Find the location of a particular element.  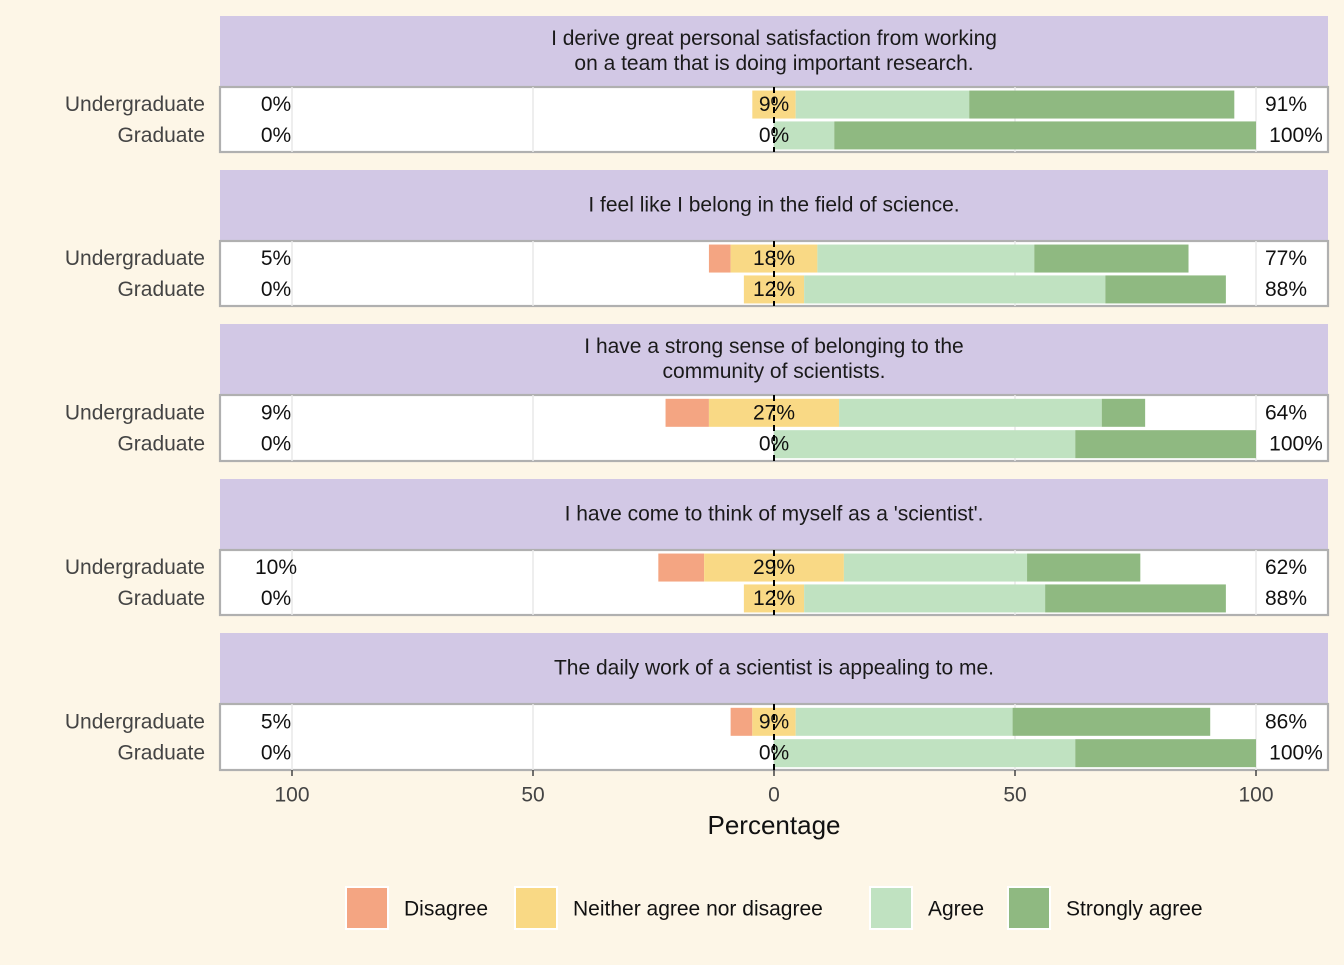

legend-key-disagree is located at coordinates (367, 908).